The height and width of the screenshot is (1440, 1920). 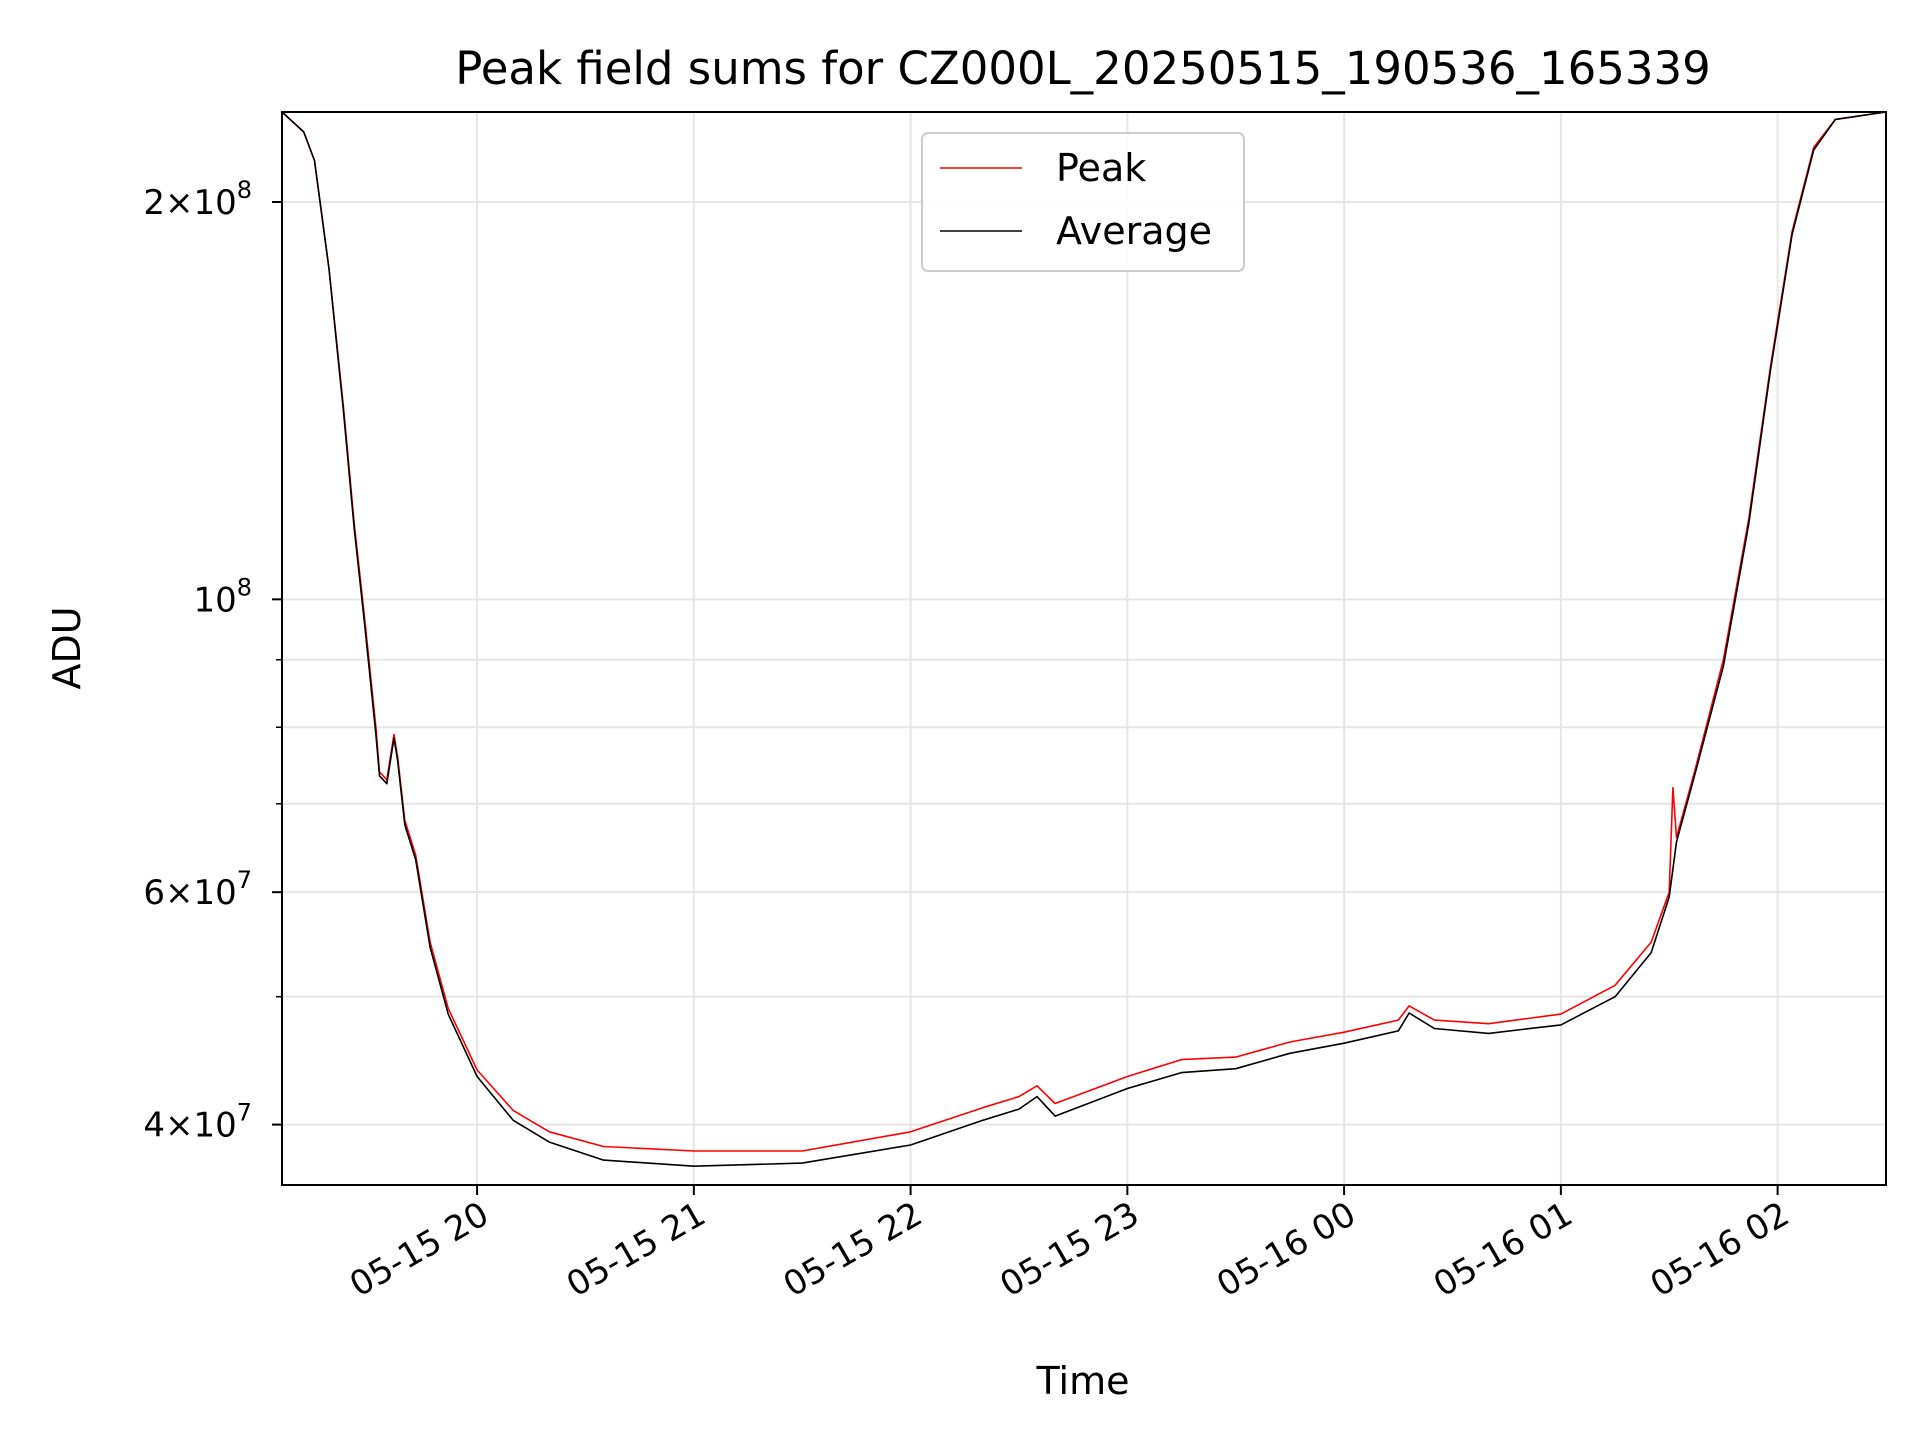 What do you see at coordinates (1083, 1381) in the screenshot?
I see `x-axis-label: Time` at bounding box center [1083, 1381].